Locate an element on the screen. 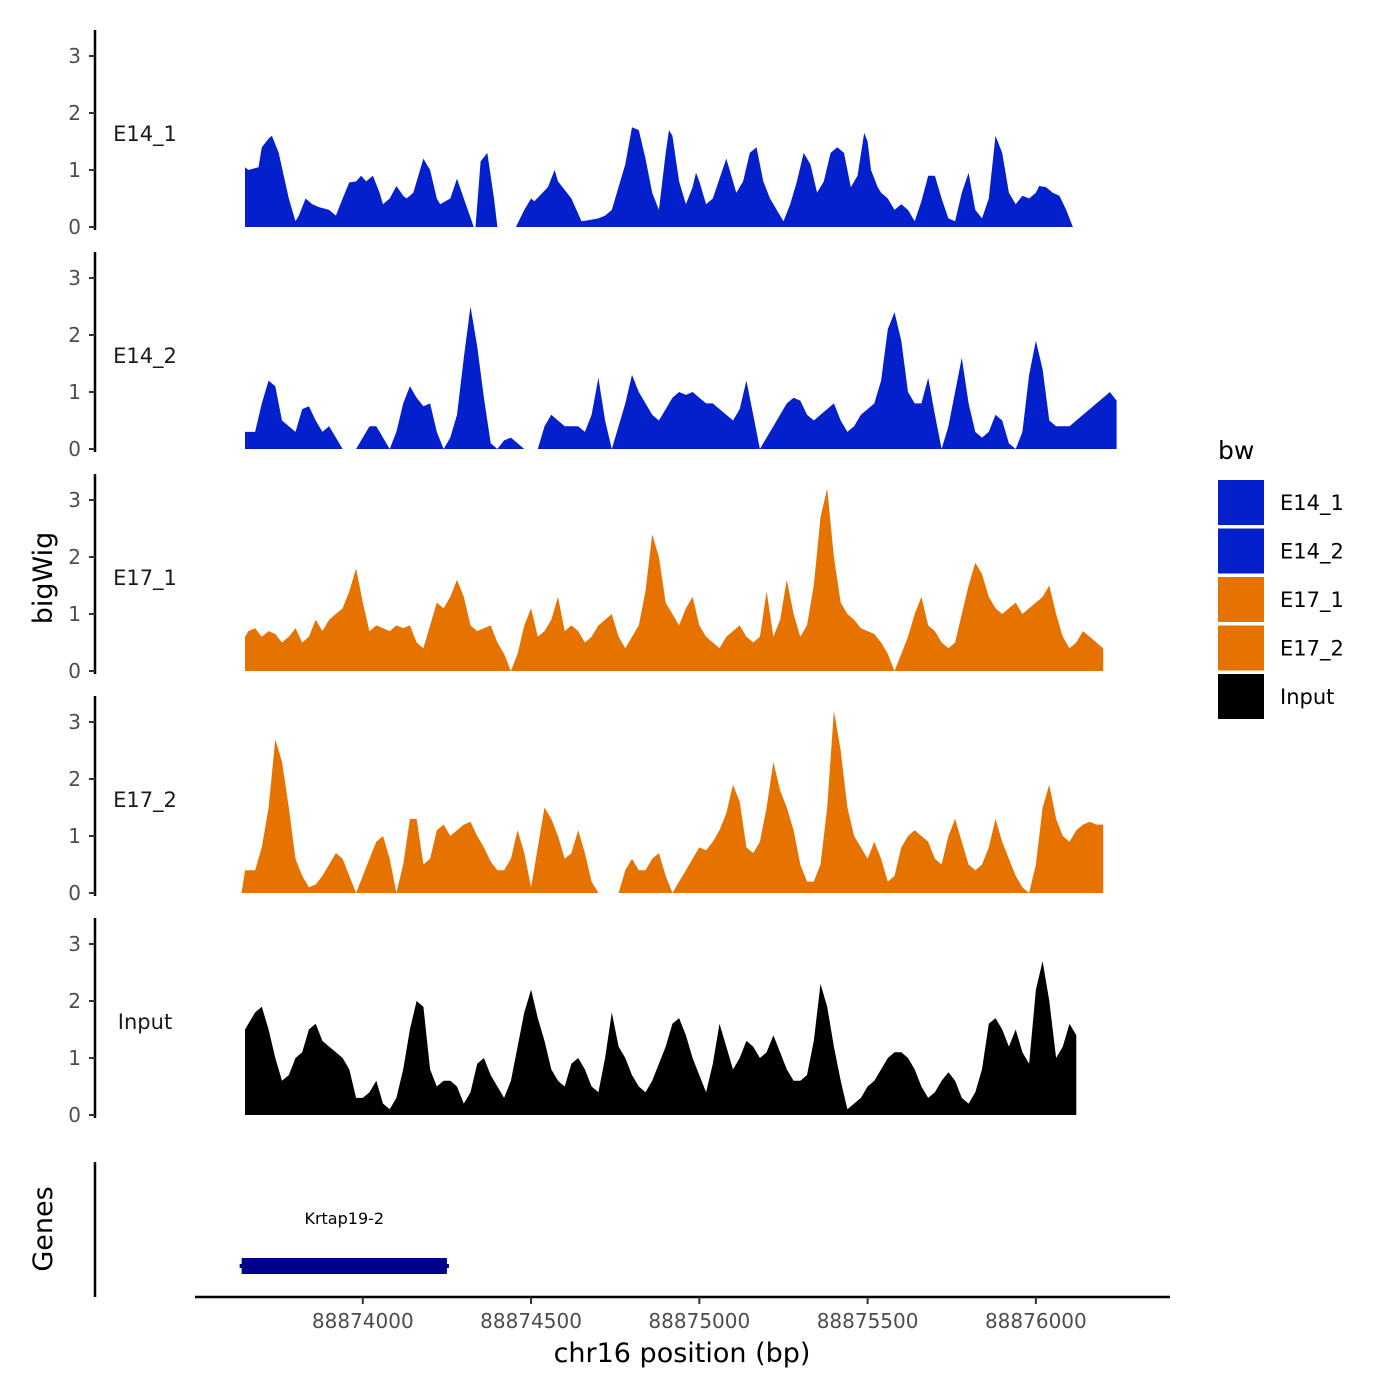  legend-entry-E17_1: E17_1 is located at coordinates (1281, 599).